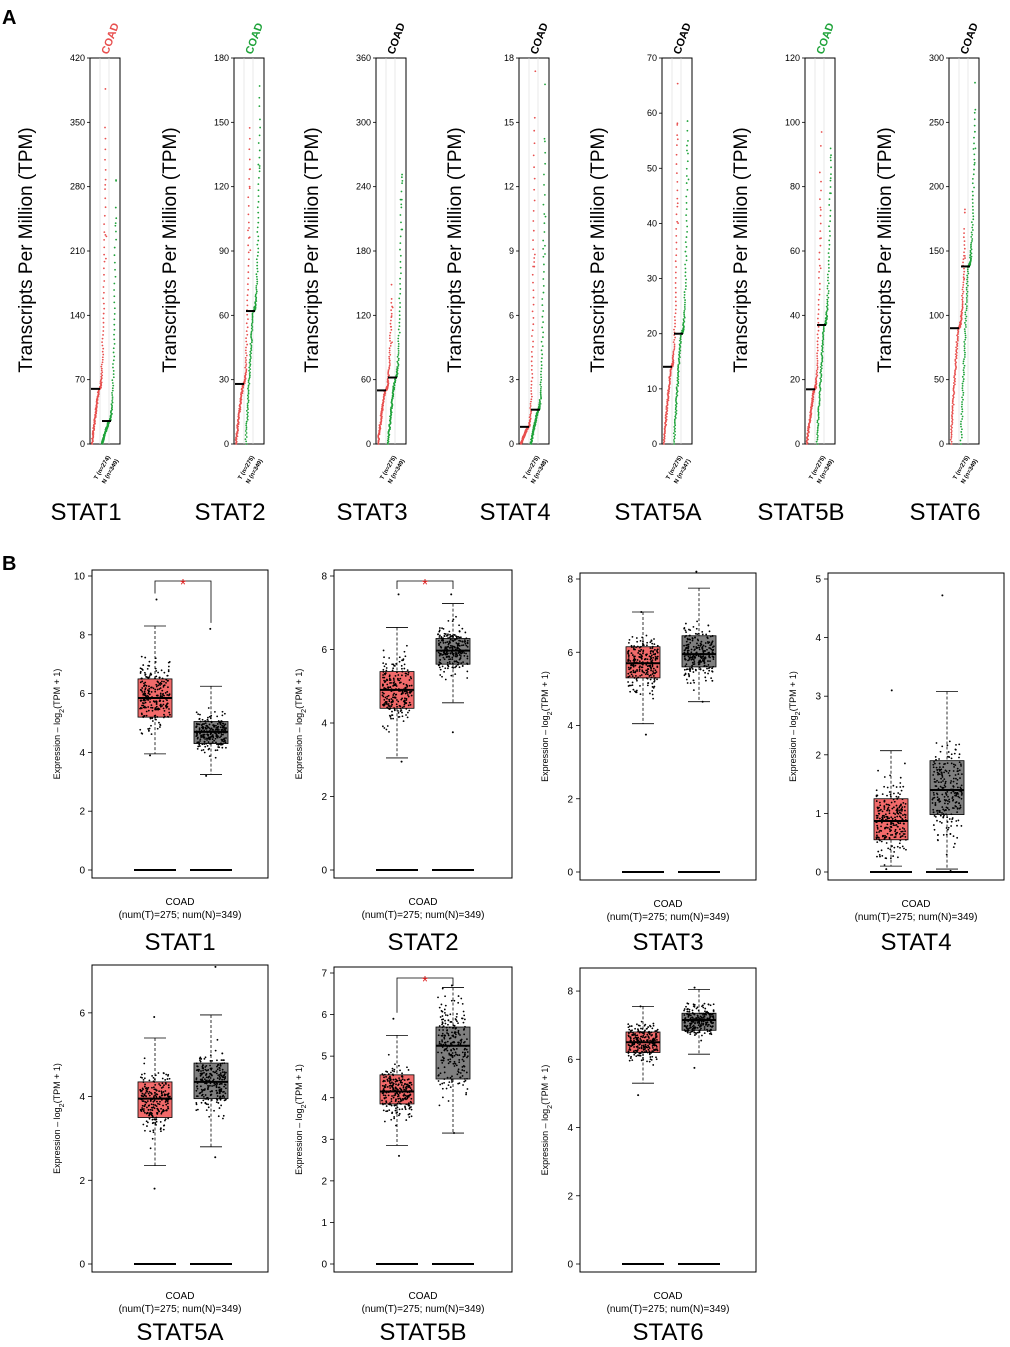 Image resolution: width=1010 pixels, height=1347 pixels. Describe the element at coordinates (324, 650) in the screenshot. I see `y-tick-label: 6` at that location.